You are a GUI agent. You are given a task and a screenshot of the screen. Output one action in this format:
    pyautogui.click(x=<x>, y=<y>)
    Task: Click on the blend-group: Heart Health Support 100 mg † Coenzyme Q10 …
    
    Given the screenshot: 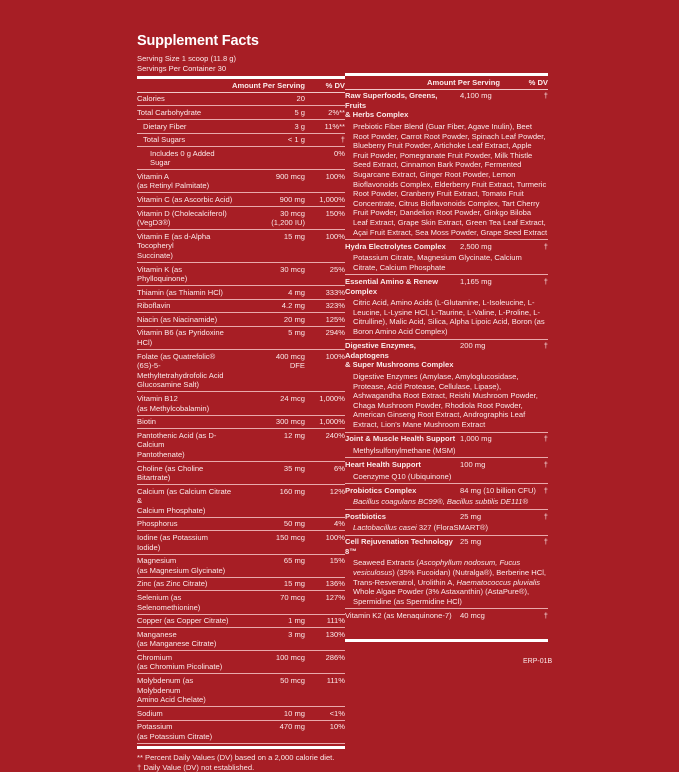 What is the action you would take?
    pyautogui.click(x=446, y=471)
    